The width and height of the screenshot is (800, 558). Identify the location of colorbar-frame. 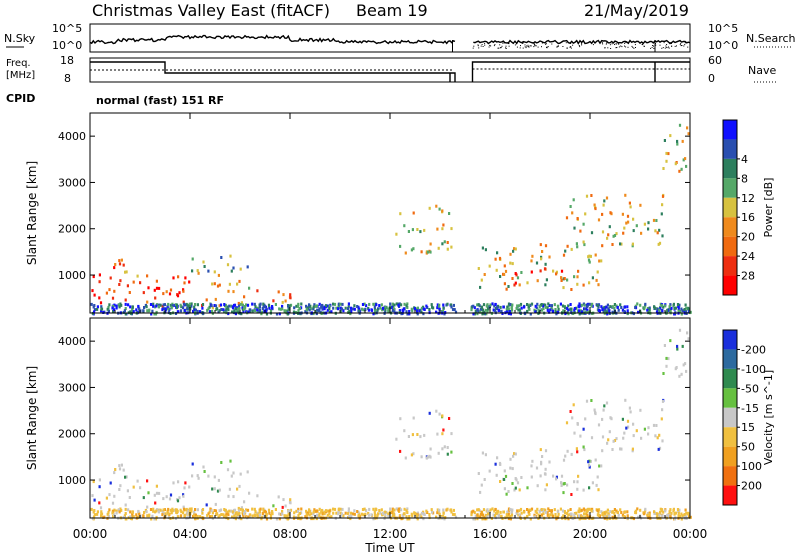
(730, 207).